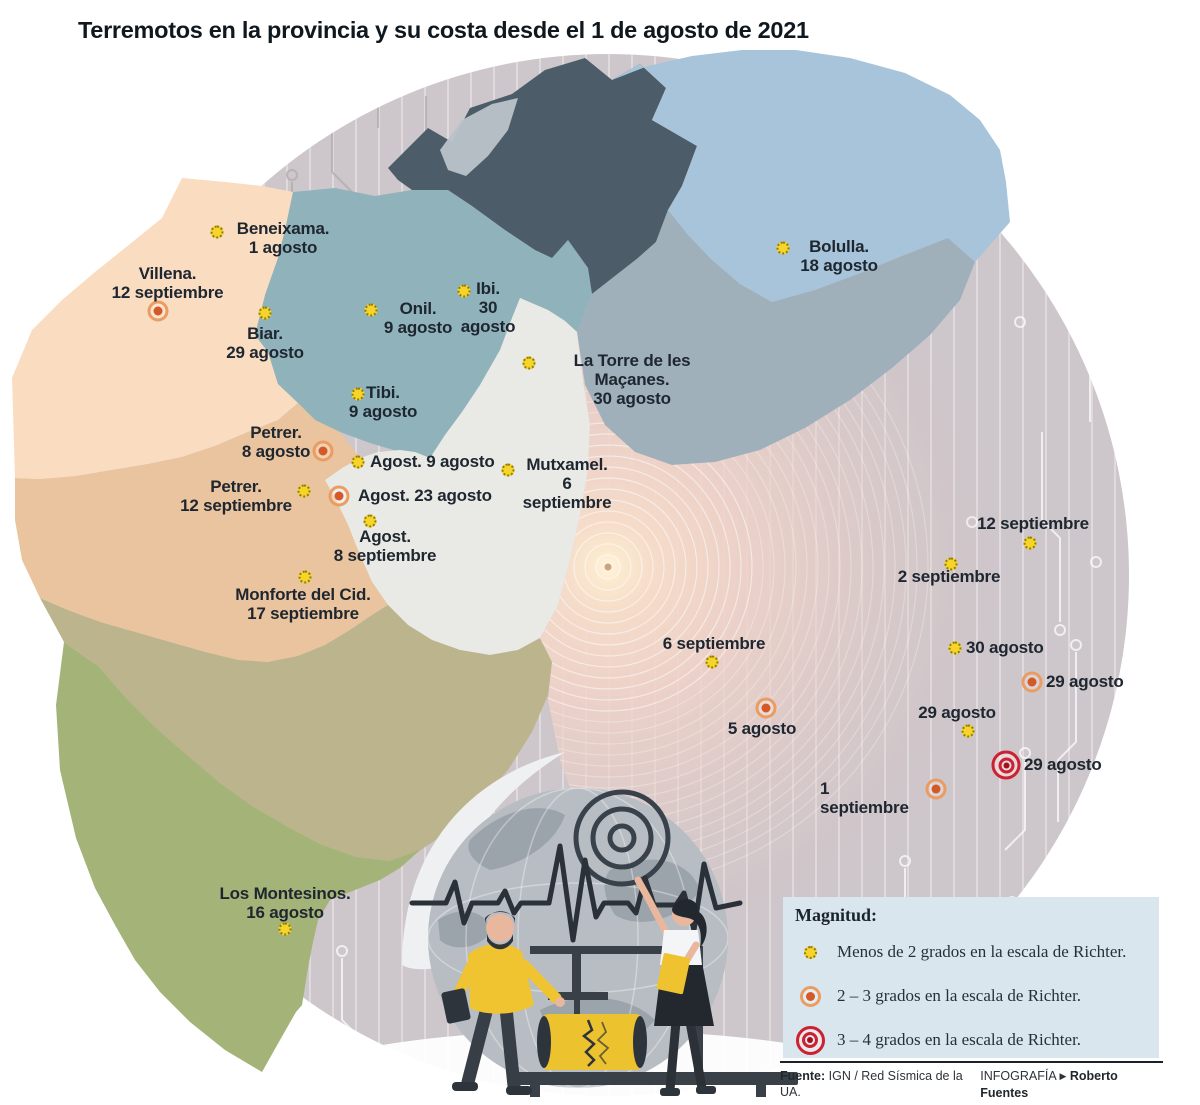 The width and height of the screenshot is (1200, 1105). What do you see at coordinates (285, 912) in the screenshot?
I see `quake-label-line: 16 agosto` at bounding box center [285, 912].